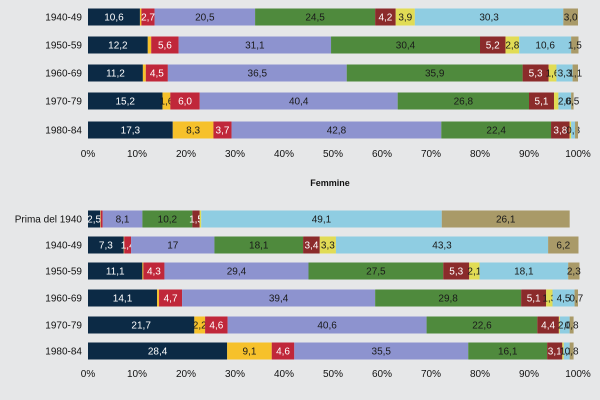  What do you see at coordinates (148, 18) in the screenshot?
I see `data-label: 2,7` at bounding box center [148, 18].